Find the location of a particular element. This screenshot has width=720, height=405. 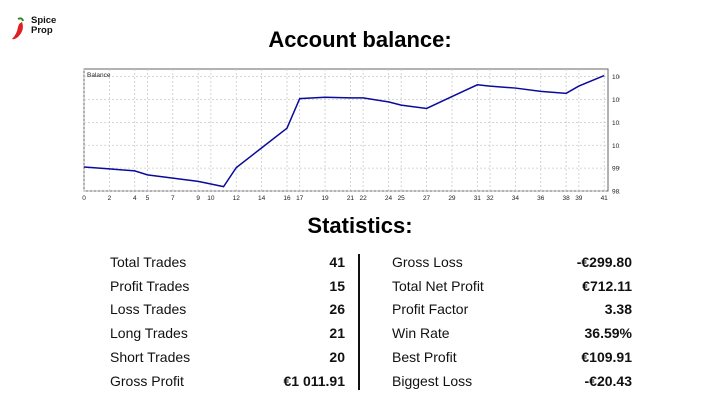

x-tick-label: 38 is located at coordinates (567, 198).